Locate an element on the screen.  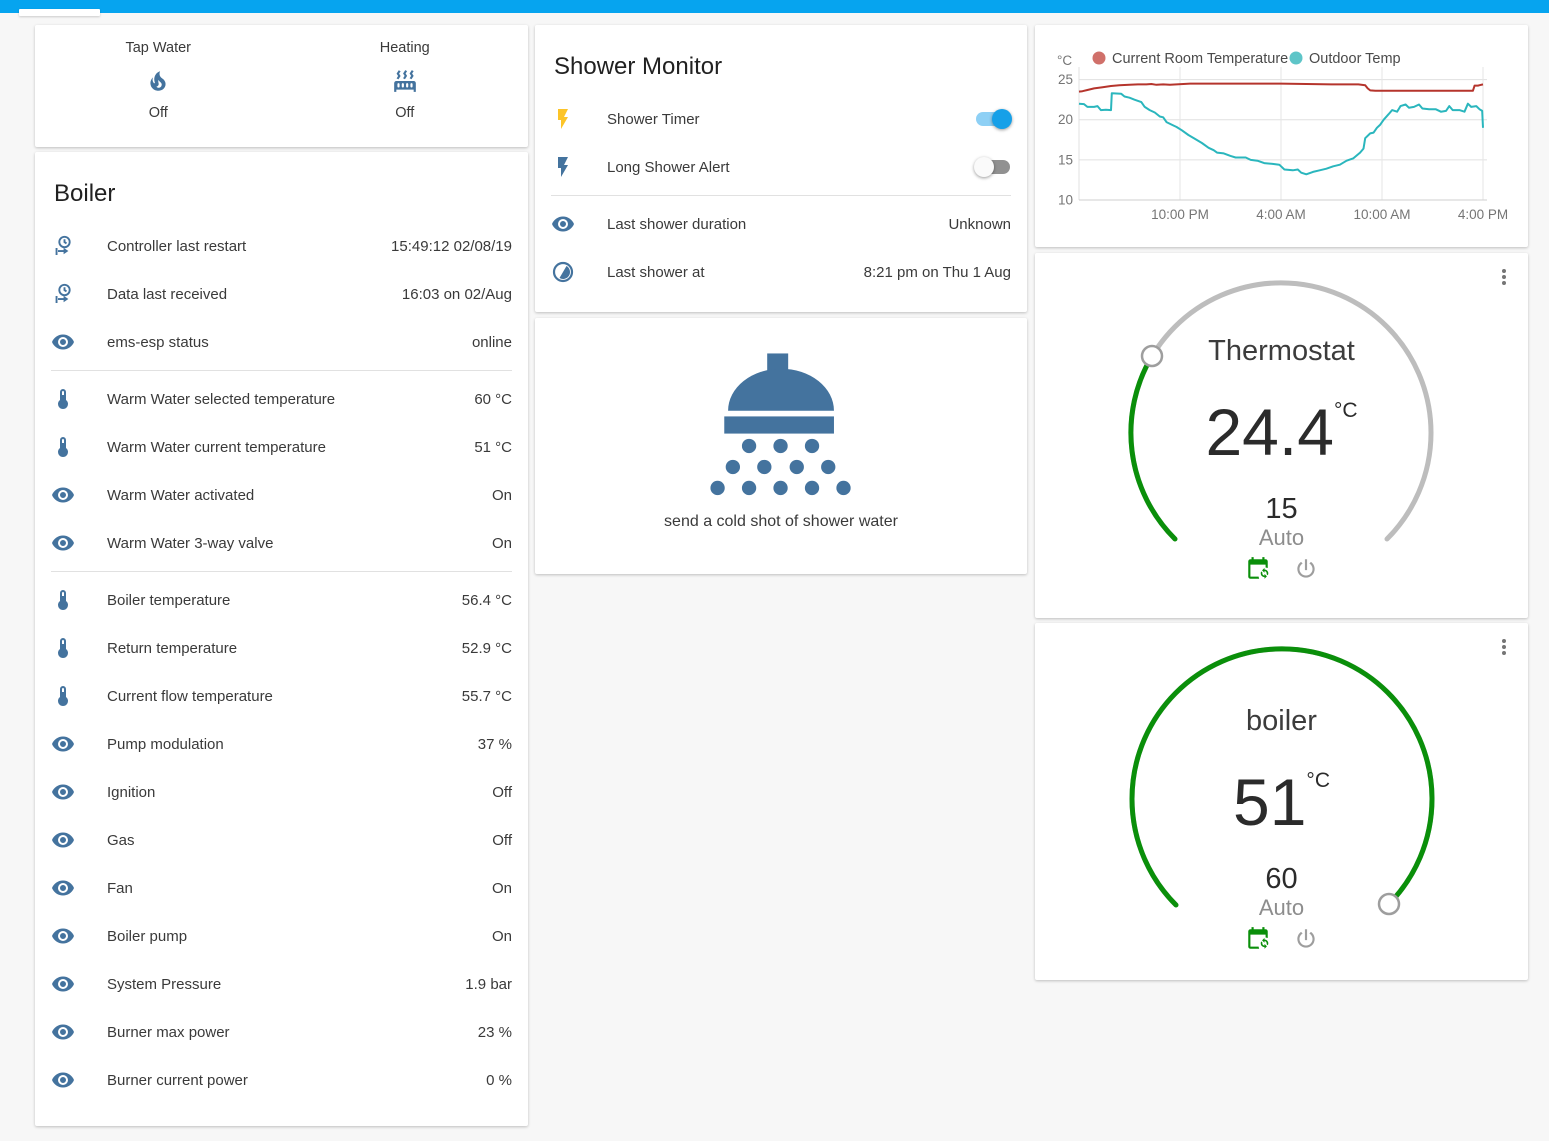
entity-label: Ignition is located at coordinates (131, 792).